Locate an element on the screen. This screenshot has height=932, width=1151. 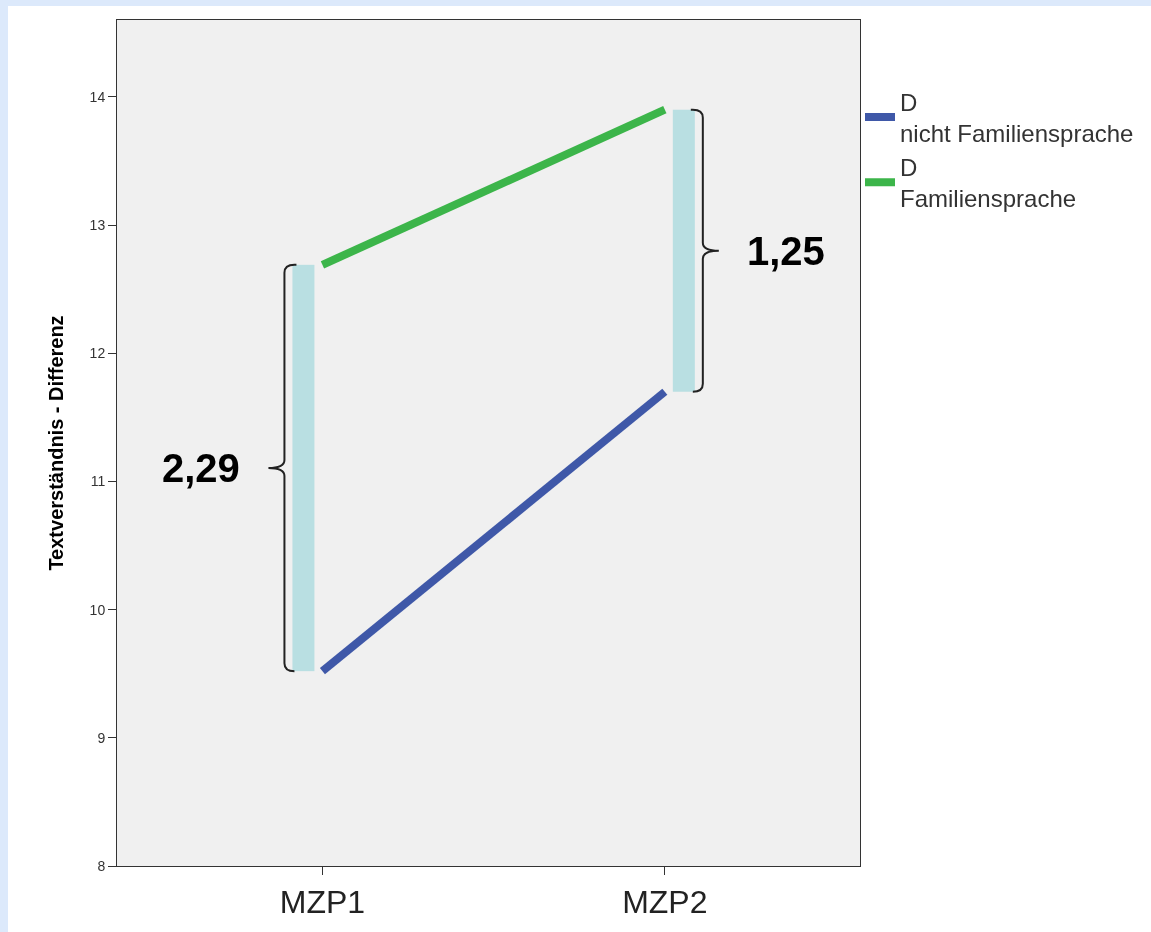
y-tick-label: 14 is located at coordinates (97, 96).